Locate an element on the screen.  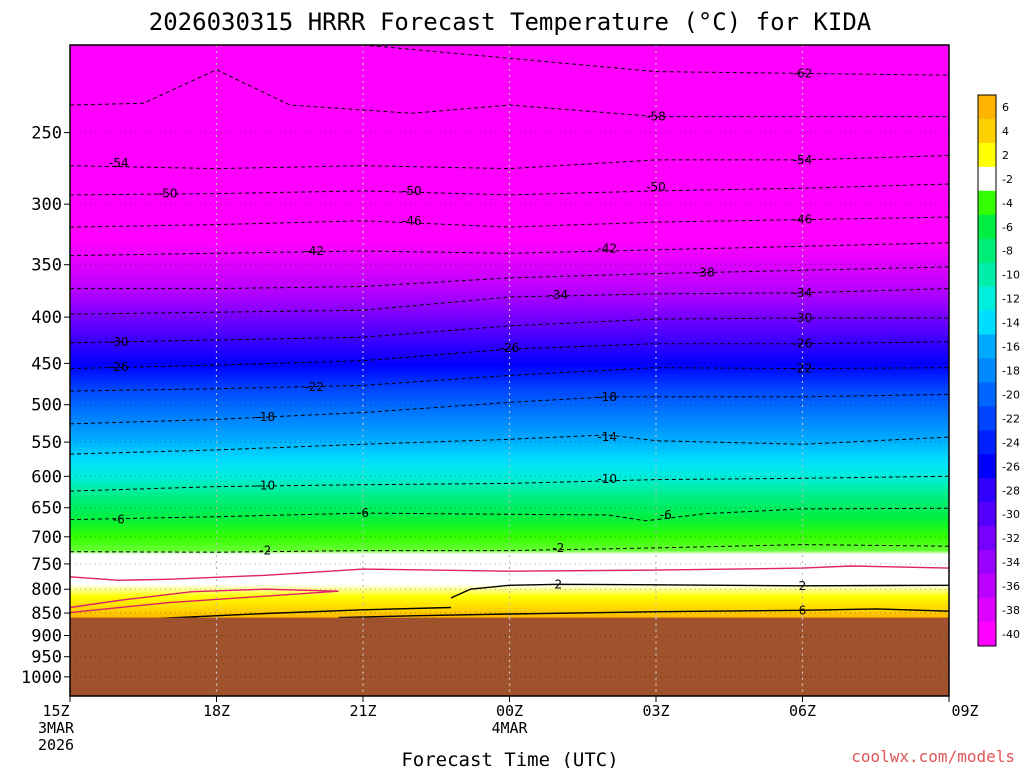
x-tick-label: 18Z is located at coordinates (216, 711).